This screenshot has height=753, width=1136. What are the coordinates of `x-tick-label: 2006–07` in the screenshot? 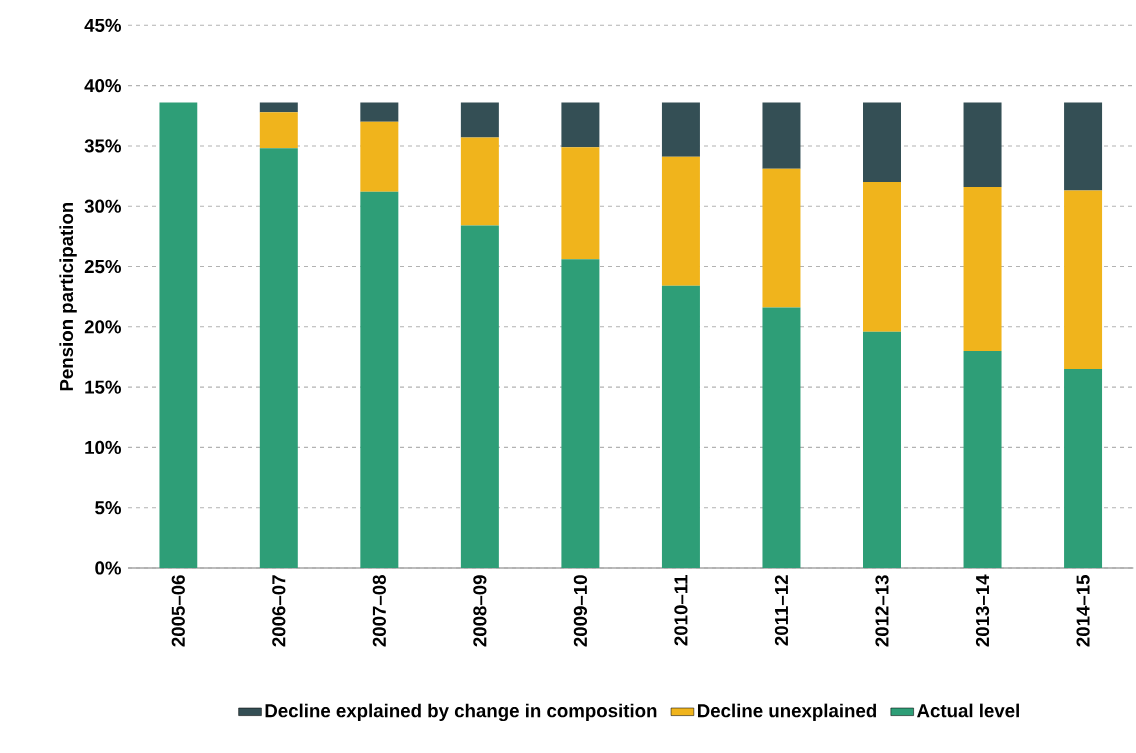 It's located at (279, 611).